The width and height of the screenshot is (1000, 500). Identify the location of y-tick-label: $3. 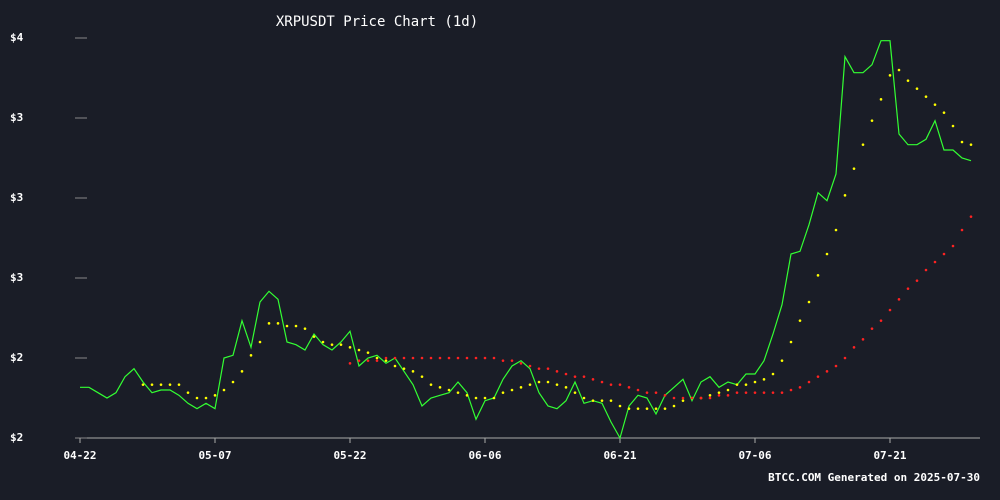
(16, 117).